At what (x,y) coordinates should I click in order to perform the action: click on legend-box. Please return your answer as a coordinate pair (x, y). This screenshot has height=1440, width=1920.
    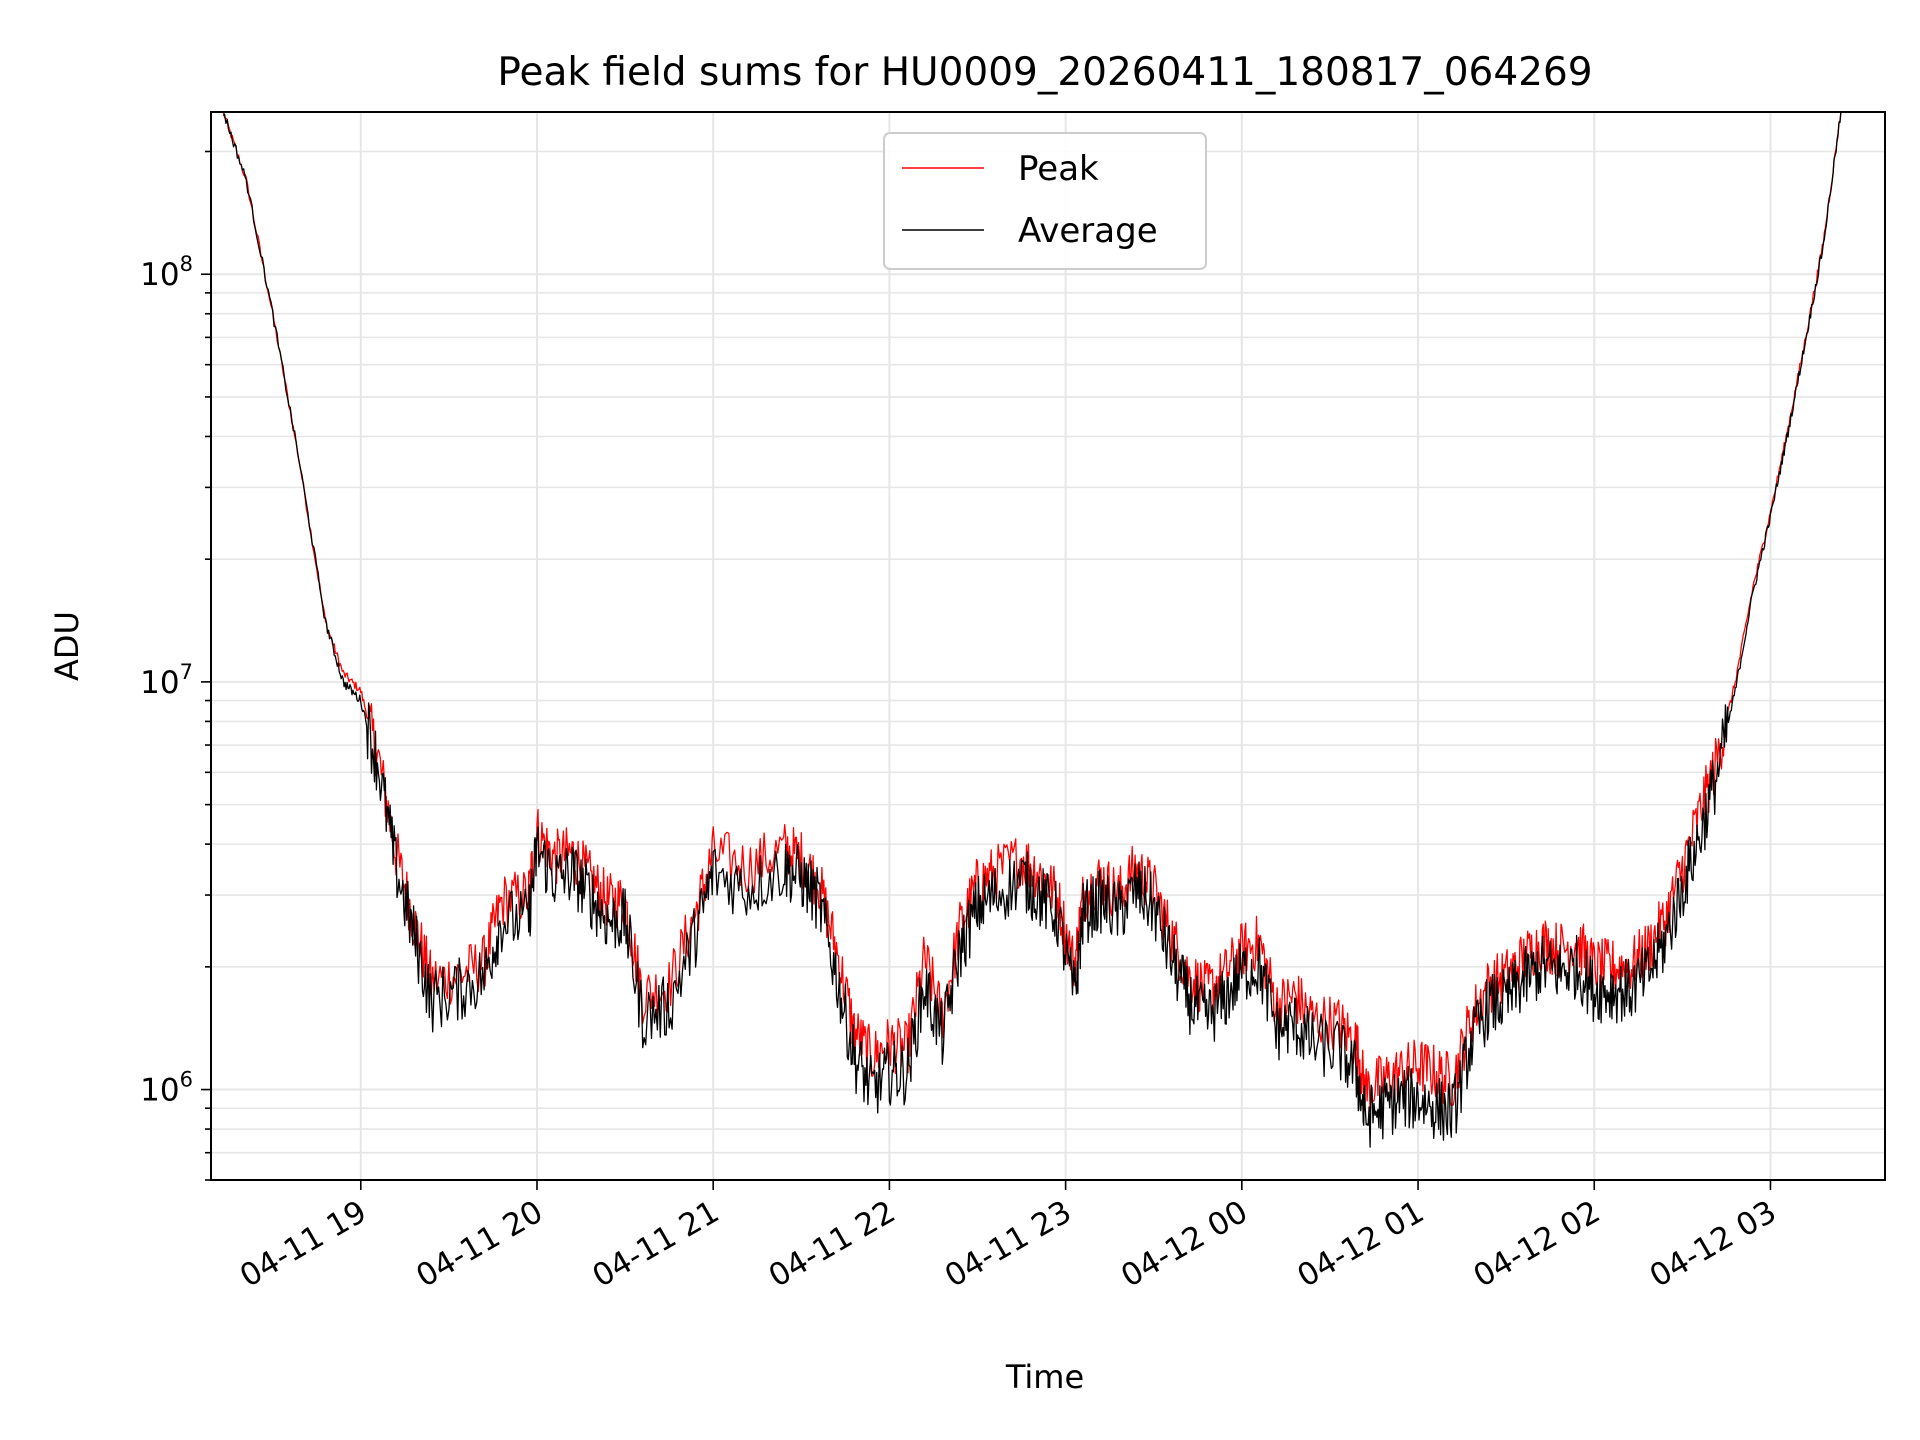
    Looking at the image, I should click on (1045, 201).